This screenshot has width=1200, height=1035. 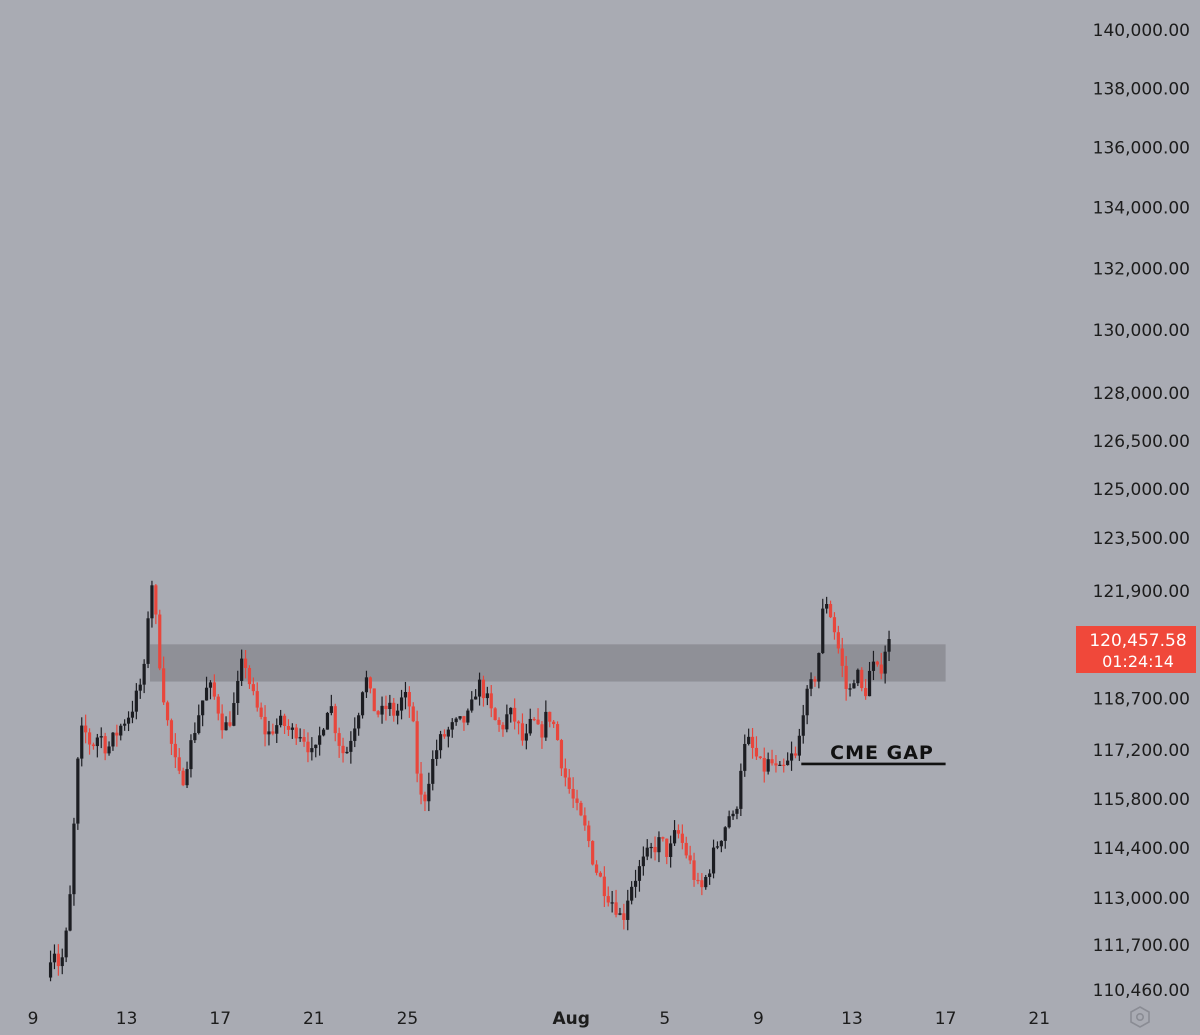 What do you see at coordinates (1141, 751) in the screenshot?
I see `y-tick-label: 117,200.00` at bounding box center [1141, 751].